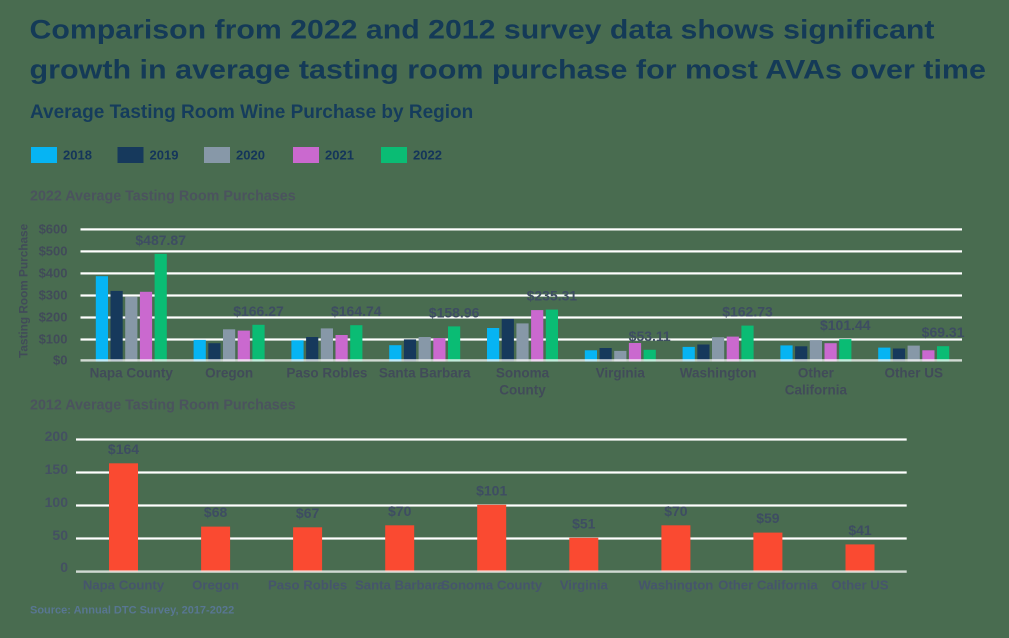 This screenshot has height=638, width=1009. What do you see at coordinates (454, 312) in the screenshot?
I see `svg-text: $158.96` at bounding box center [454, 312].